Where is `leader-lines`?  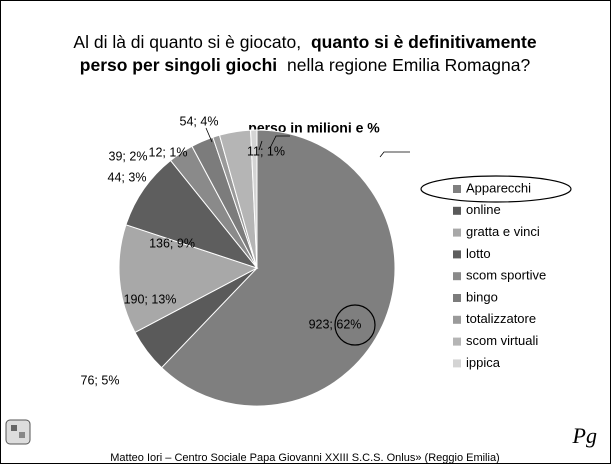
leader-lines is located at coordinates (307, 142).